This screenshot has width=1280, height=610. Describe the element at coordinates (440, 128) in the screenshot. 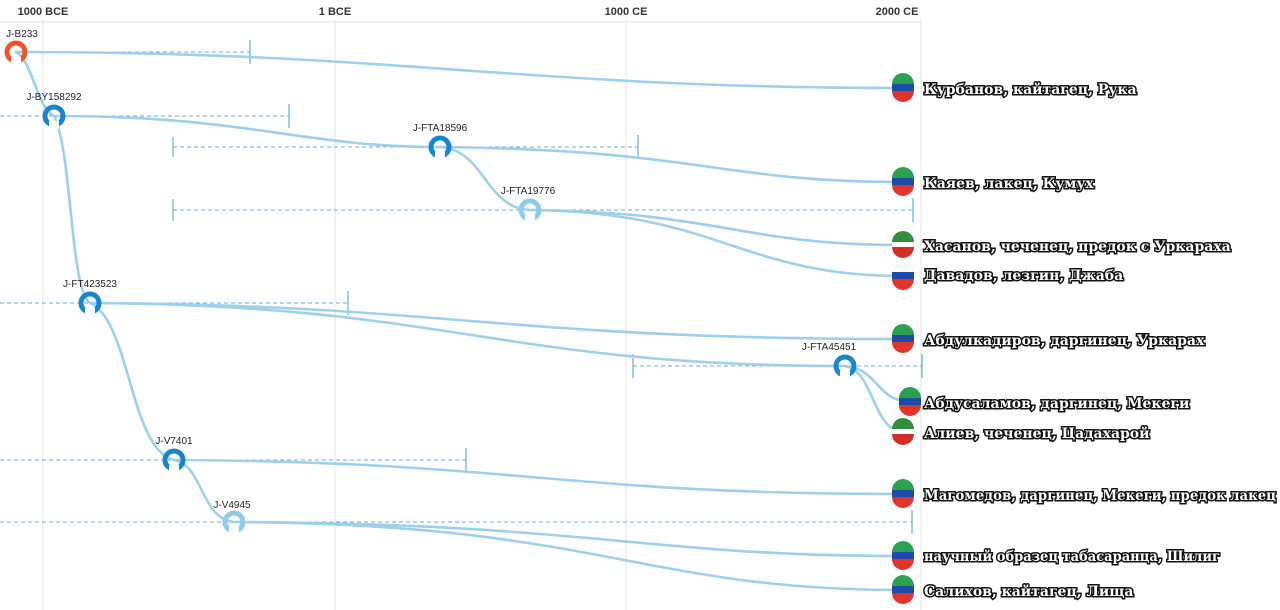

I see `node-label: J-FTA18596` at that location.